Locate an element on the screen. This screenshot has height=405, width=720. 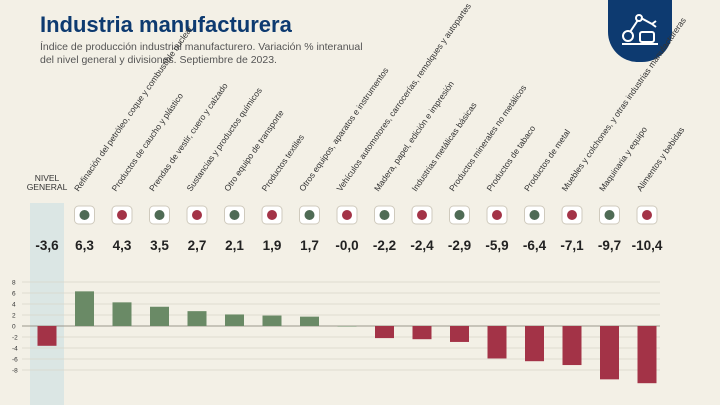
data-label: 1,7 is located at coordinates (309, 245).